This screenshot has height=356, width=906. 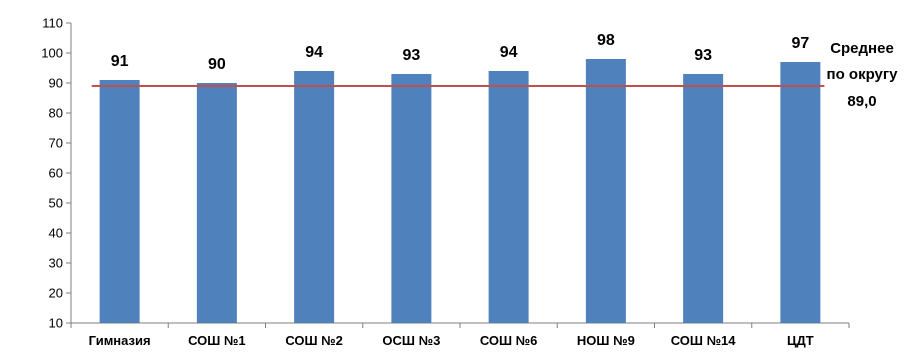 I want to click on y-tick-label: 60, so click(x=56, y=173).